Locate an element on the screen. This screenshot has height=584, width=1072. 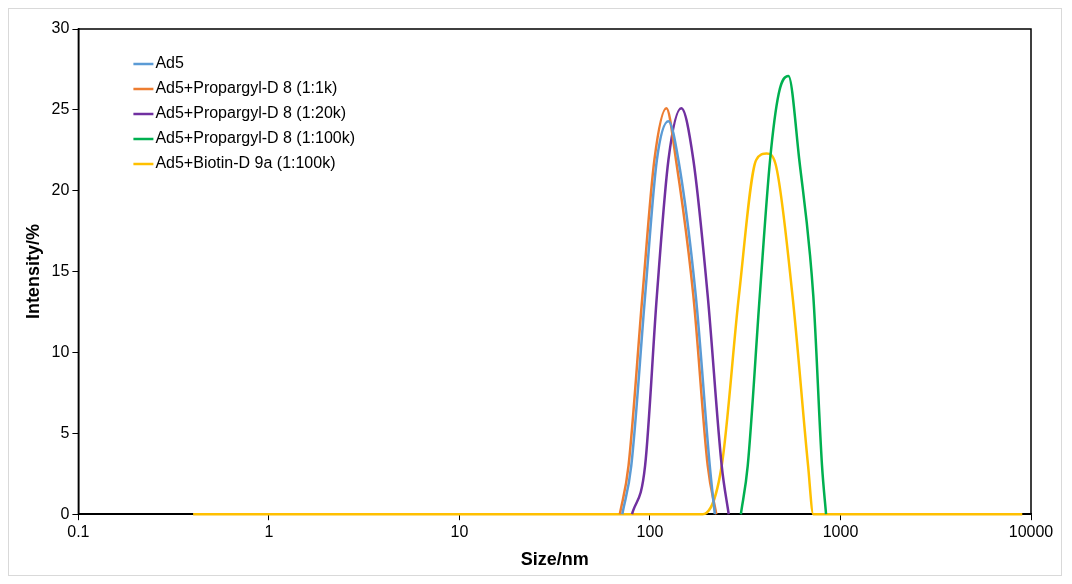
y-tick-label: 5 is located at coordinates (65, 432).